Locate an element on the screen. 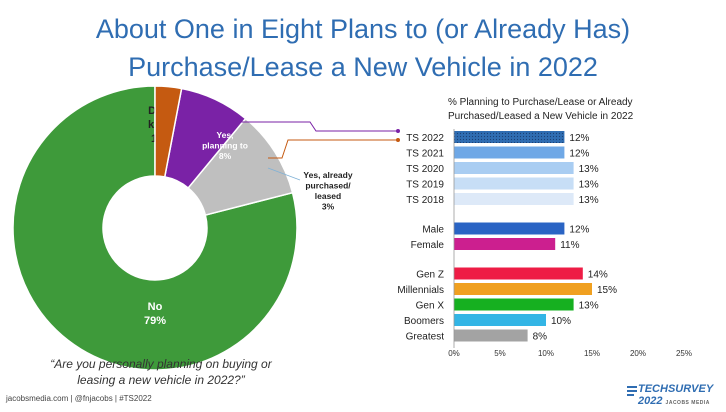 The height and width of the screenshot is (412, 726). footer-credits: jacobsmedia.com | @fnjacobs | #TS2022 is located at coordinates (79, 398).